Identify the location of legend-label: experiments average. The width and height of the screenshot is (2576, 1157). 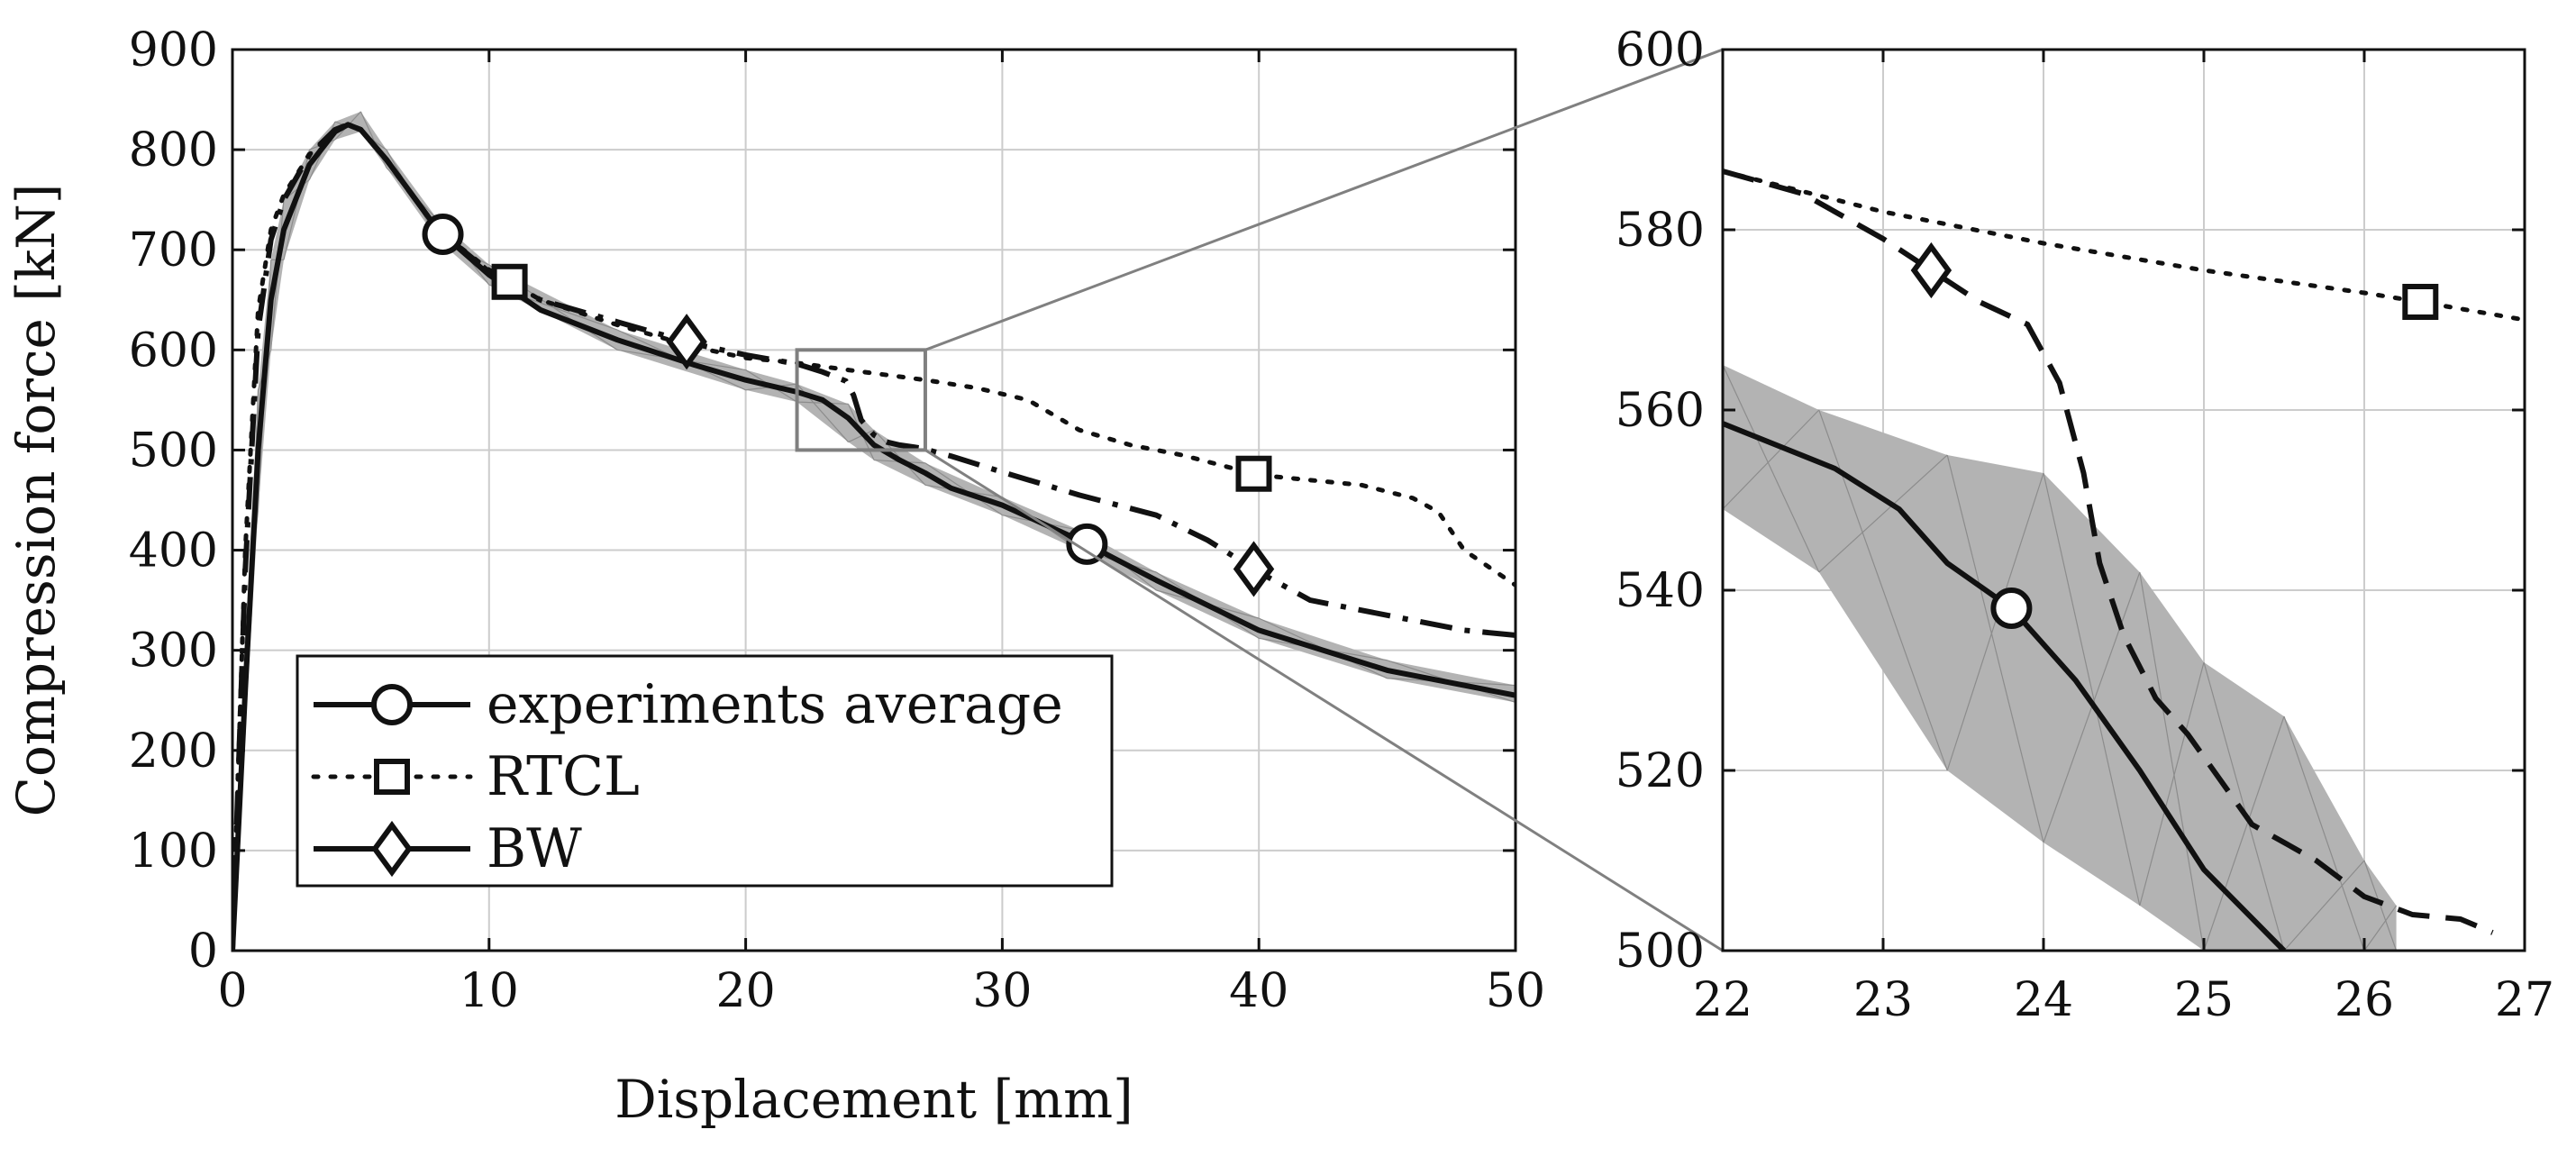
(775, 704).